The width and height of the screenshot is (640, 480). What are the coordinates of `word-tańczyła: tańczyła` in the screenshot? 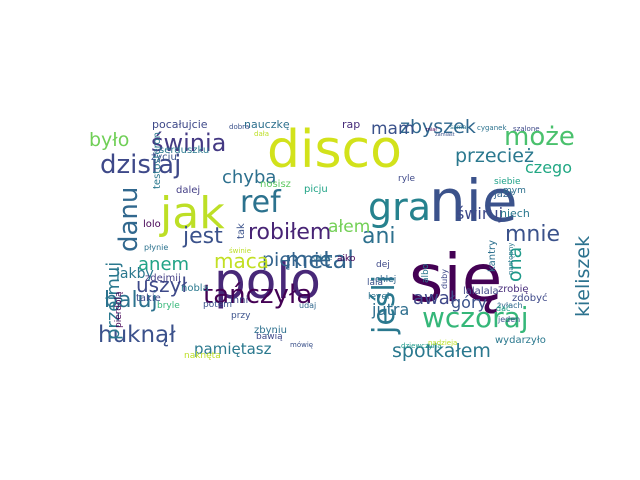 It's located at (258, 295).